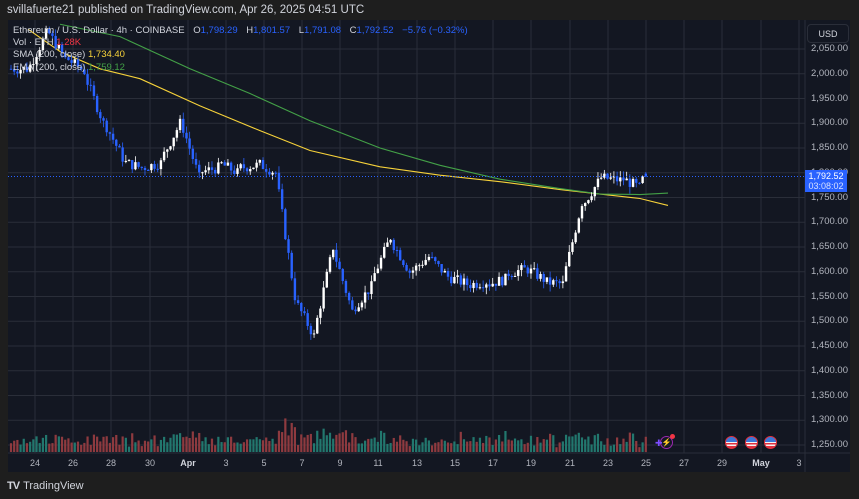 This screenshot has width=859, height=499. What do you see at coordinates (826, 176) in the screenshot?
I see `last-price: 1,792.52` at bounding box center [826, 176].